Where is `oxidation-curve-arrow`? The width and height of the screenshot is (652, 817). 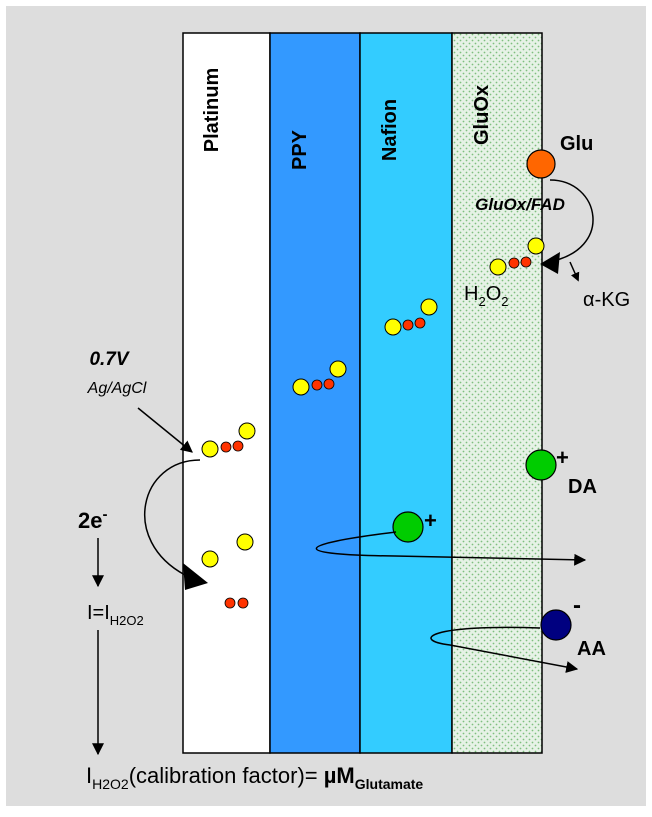
oxidation-curve-arrow is located at coordinates (172, 517).